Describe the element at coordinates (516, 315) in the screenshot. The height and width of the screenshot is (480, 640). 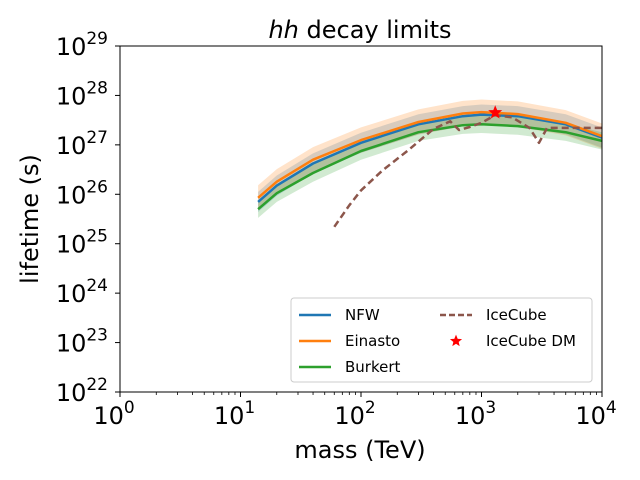
I see `legend-label-icecube: IceCube` at that location.